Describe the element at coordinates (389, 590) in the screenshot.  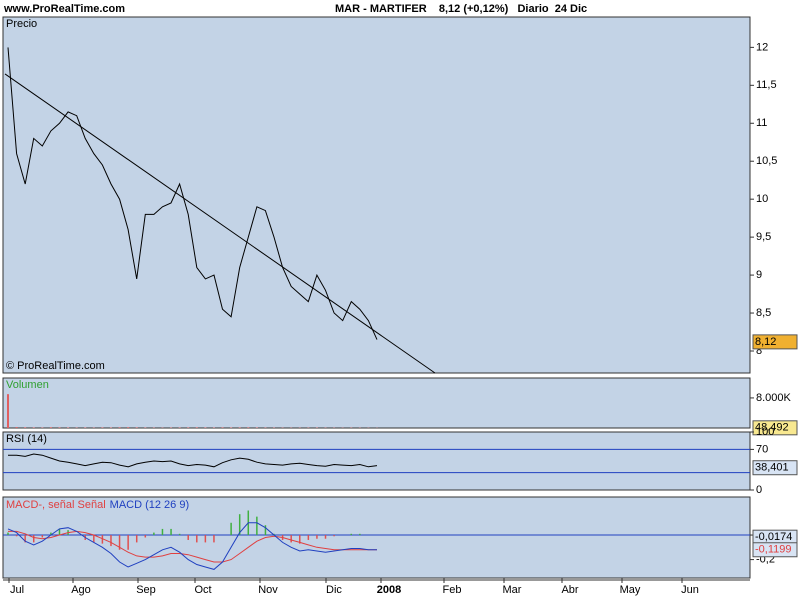
I see `x-tick-label: 2008` at that location.